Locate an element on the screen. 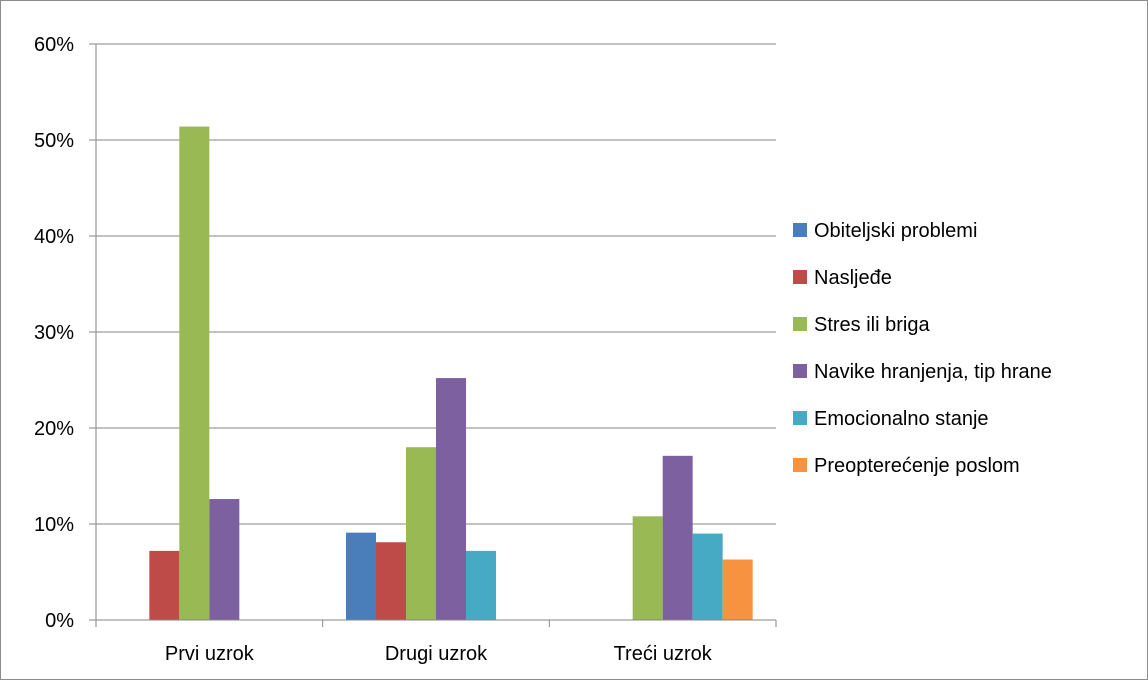 The height and width of the screenshot is (680, 1148). legend-label: Preopterećenje poslom is located at coordinates (917, 466).